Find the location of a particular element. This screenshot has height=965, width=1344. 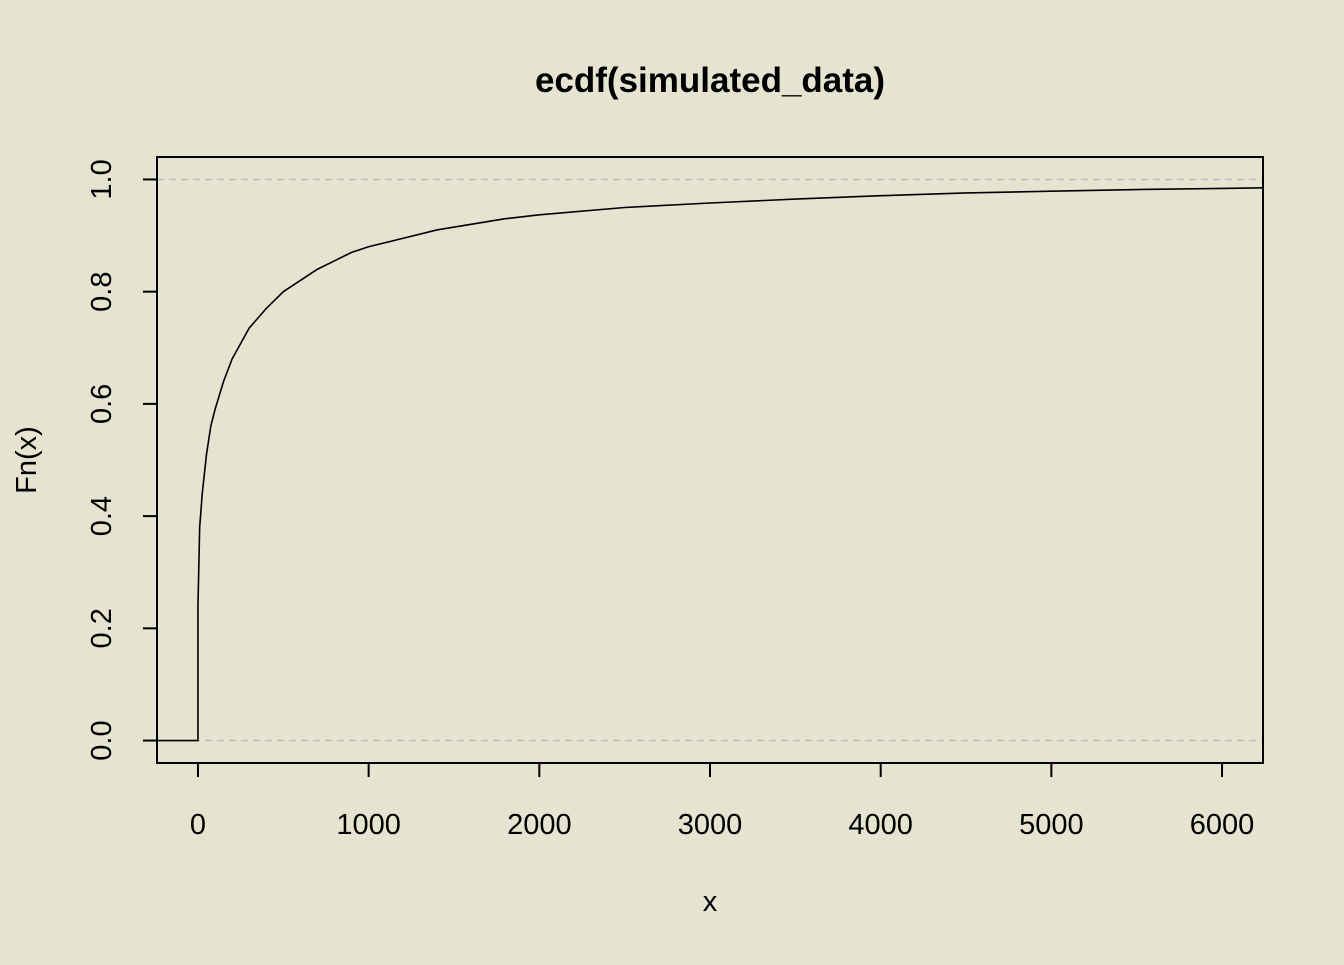

x-tick-label: 3000 is located at coordinates (710, 825).